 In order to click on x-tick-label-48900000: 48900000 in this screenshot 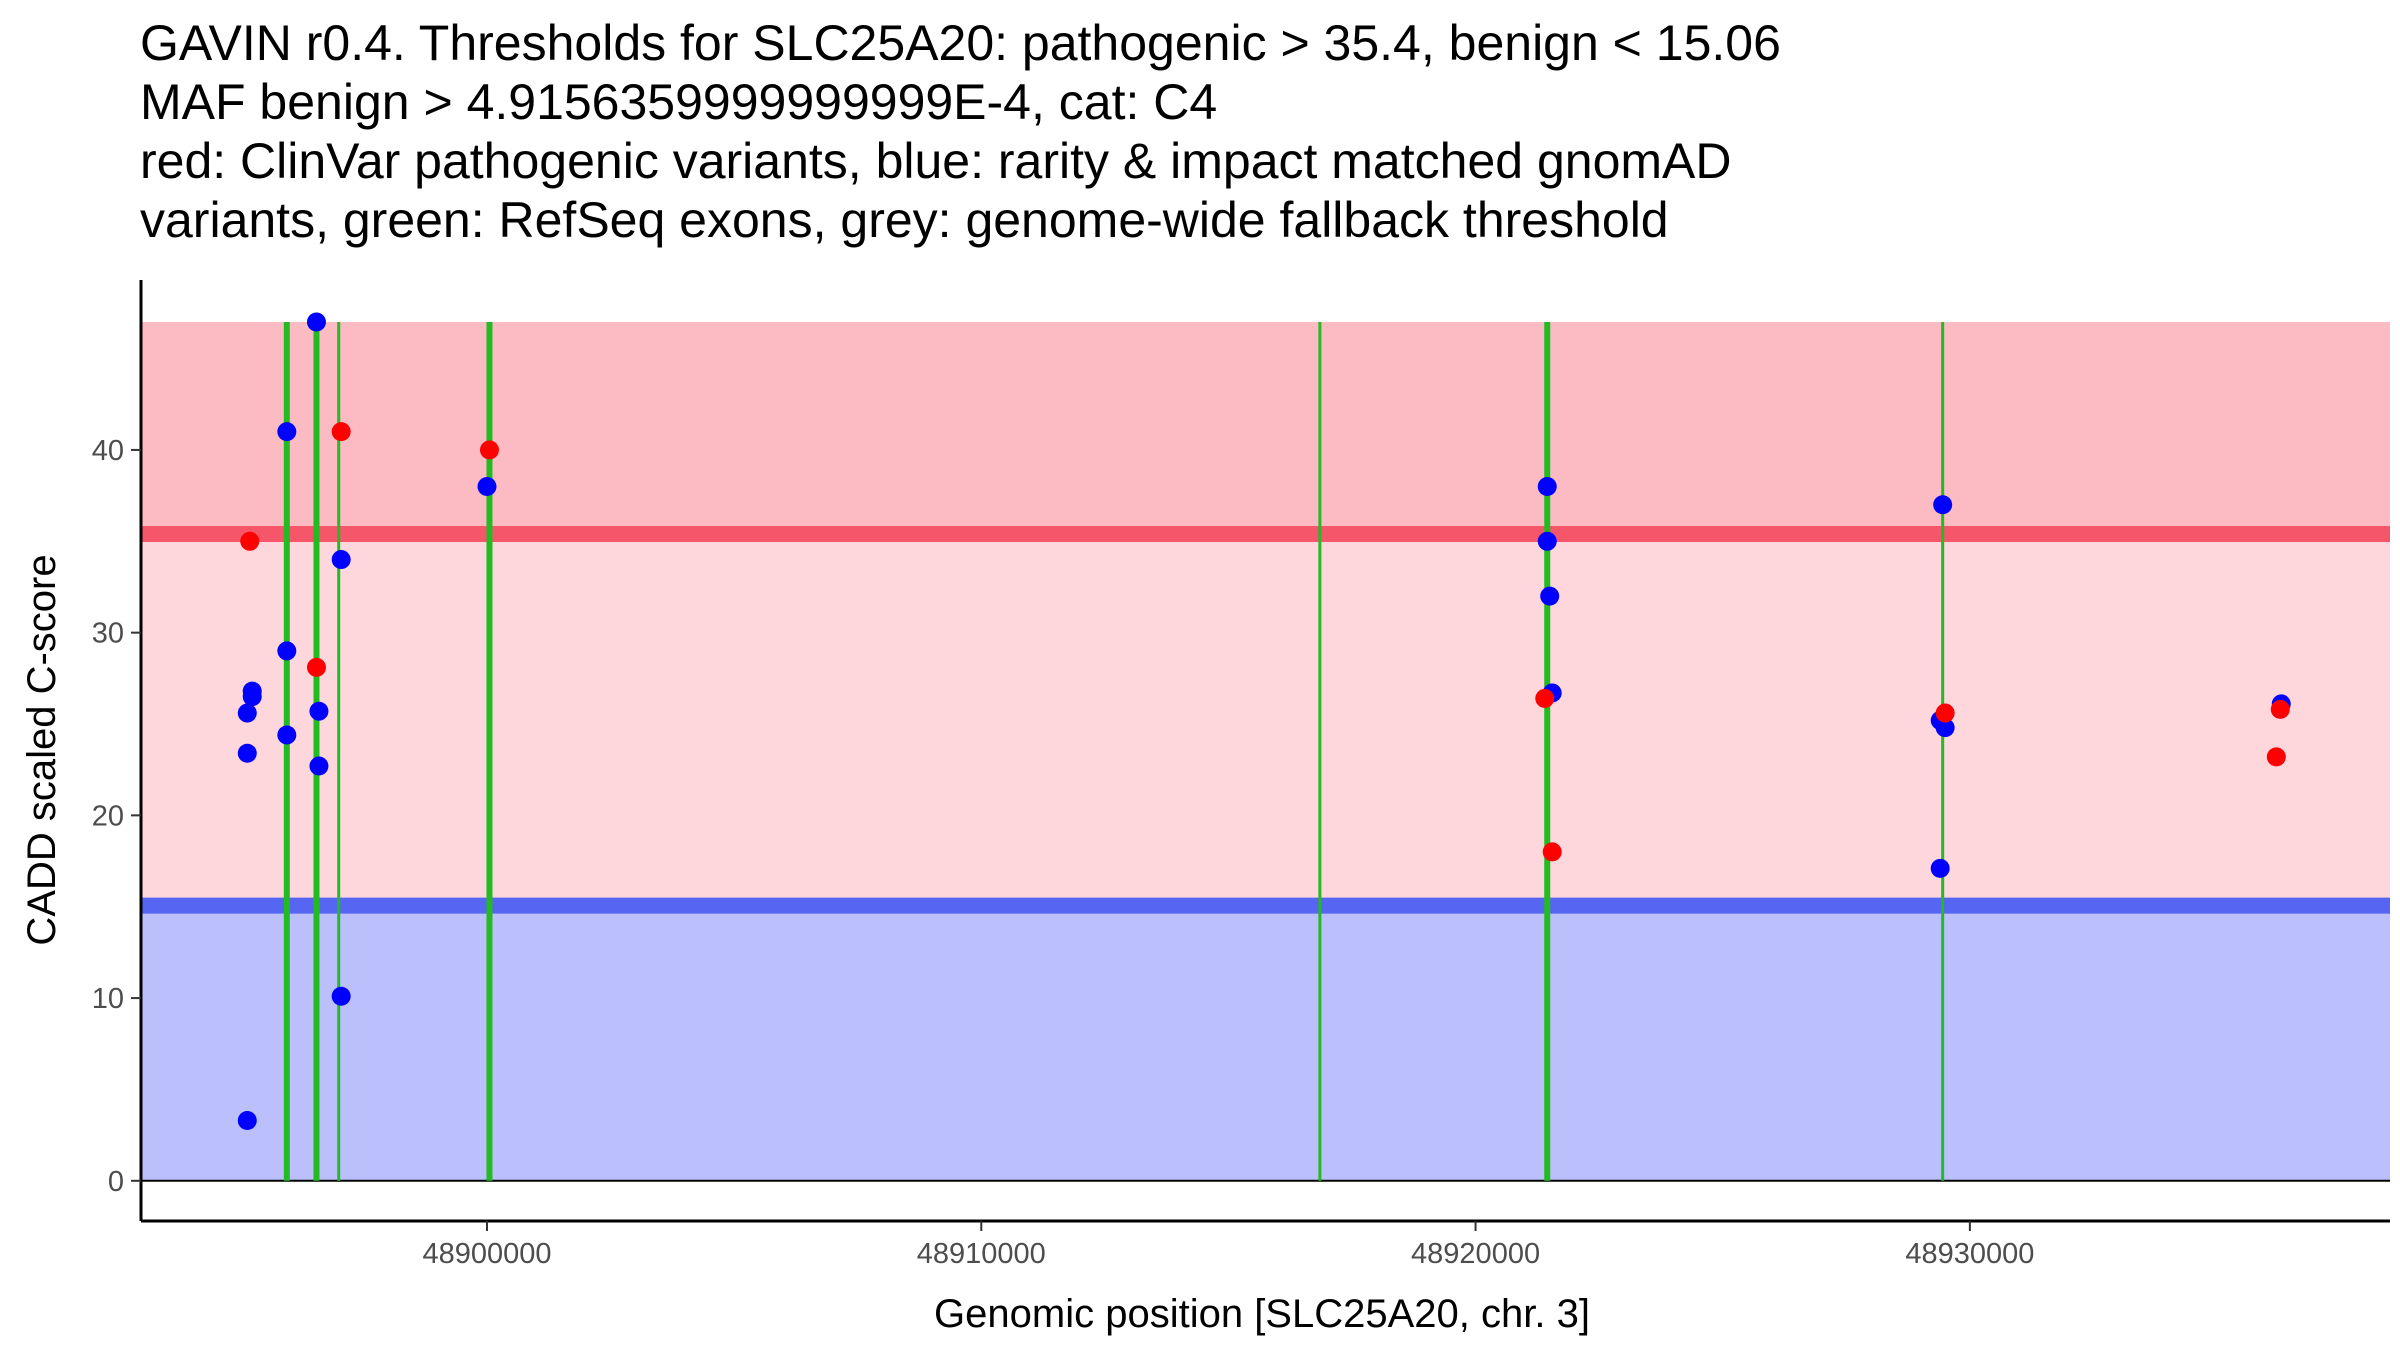, I will do `click(486, 1254)`.